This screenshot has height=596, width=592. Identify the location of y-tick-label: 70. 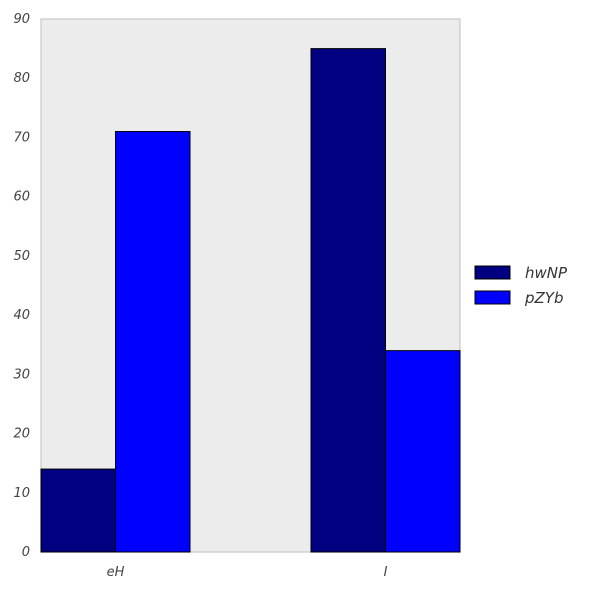
(21, 137).